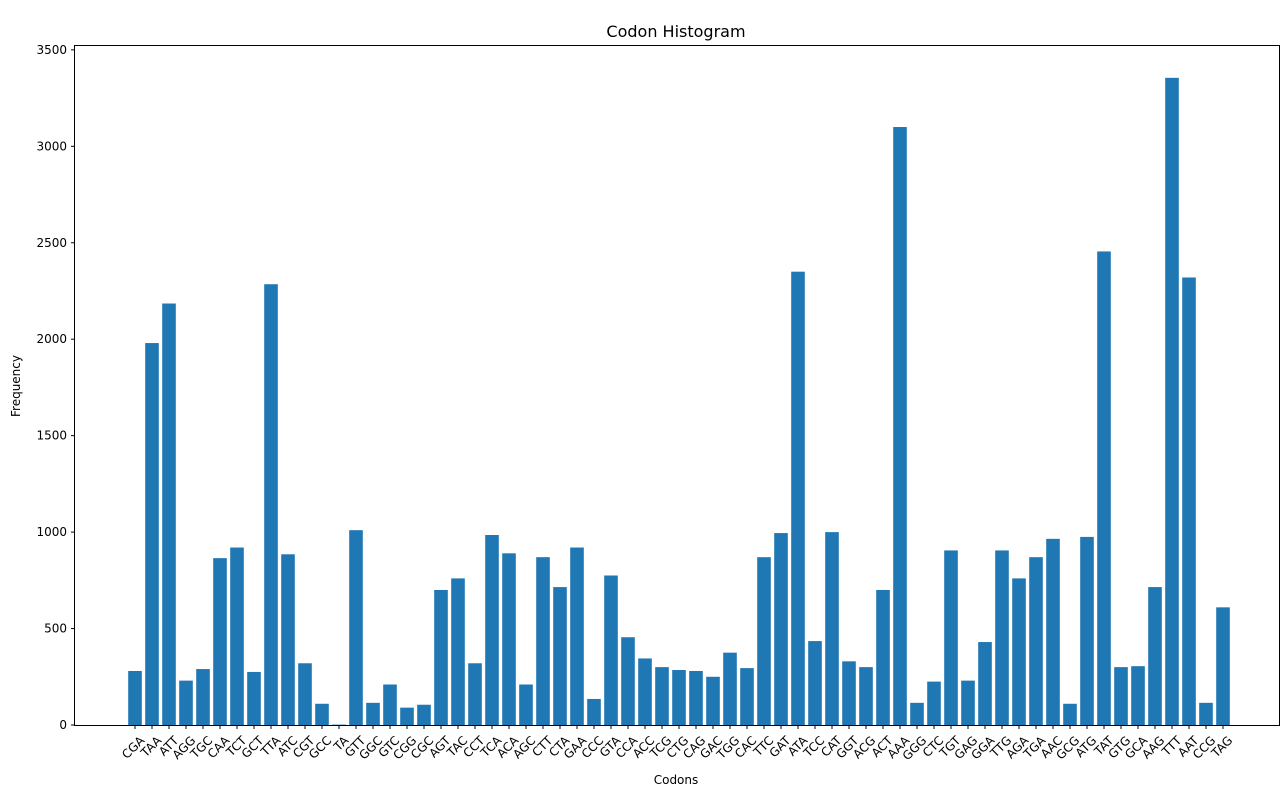 This screenshot has height=792, width=1280. Describe the element at coordinates (730, 688) in the screenshot. I see `bar-tgg` at that location.